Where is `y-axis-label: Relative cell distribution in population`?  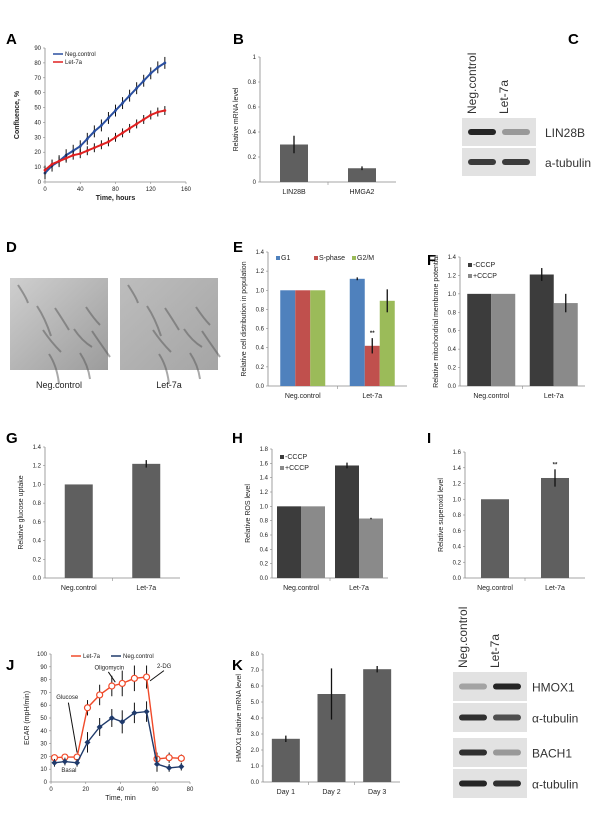
y-axis-label: Relative cell distribution in population is located at coordinates (244, 318).